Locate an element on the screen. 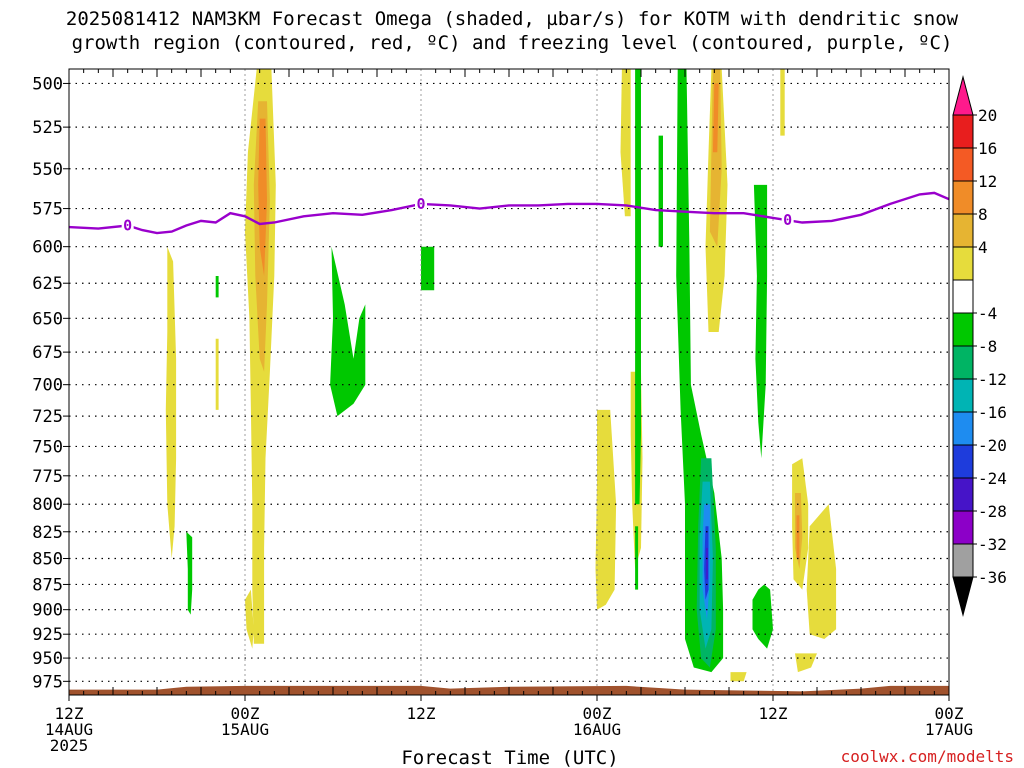  y-tick-label: 675 is located at coordinates (47, 353).